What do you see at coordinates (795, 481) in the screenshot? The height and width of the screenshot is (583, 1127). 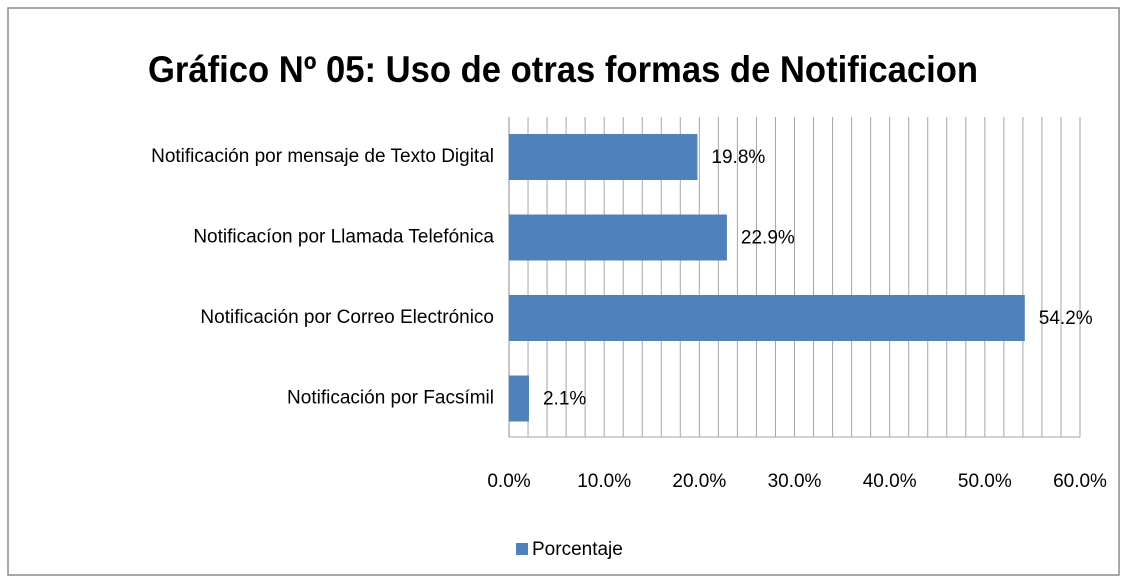 I see `x-tick-label: 30.0%` at bounding box center [795, 481].